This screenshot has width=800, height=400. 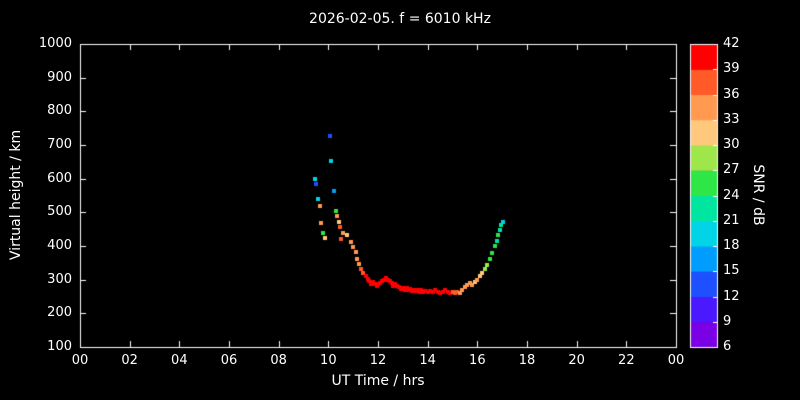 What do you see at coordinates (626, 360) in the screenshot?
I see `x-tick-label: 22` at bounding box center [626, 360].